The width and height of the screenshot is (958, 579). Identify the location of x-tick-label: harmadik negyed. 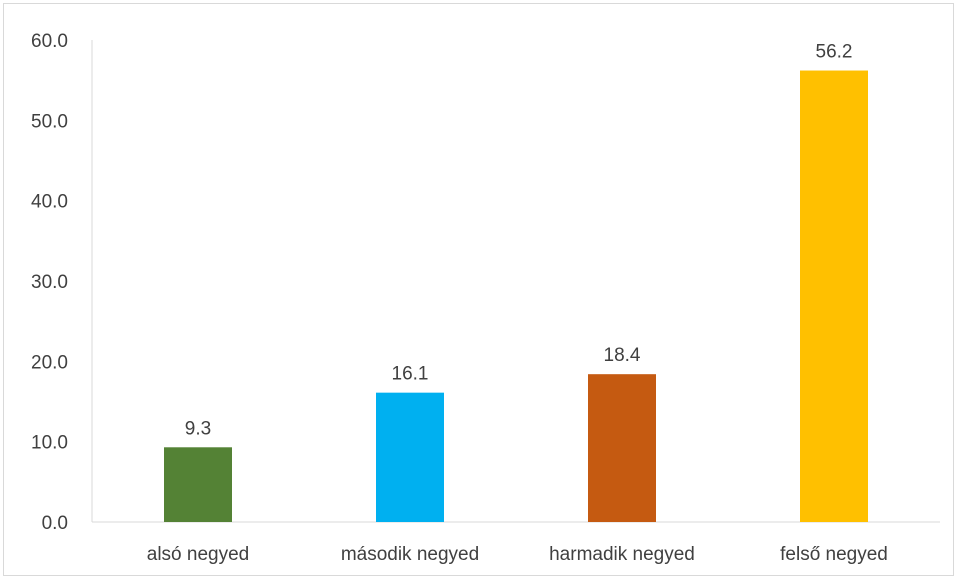
(622, 554).